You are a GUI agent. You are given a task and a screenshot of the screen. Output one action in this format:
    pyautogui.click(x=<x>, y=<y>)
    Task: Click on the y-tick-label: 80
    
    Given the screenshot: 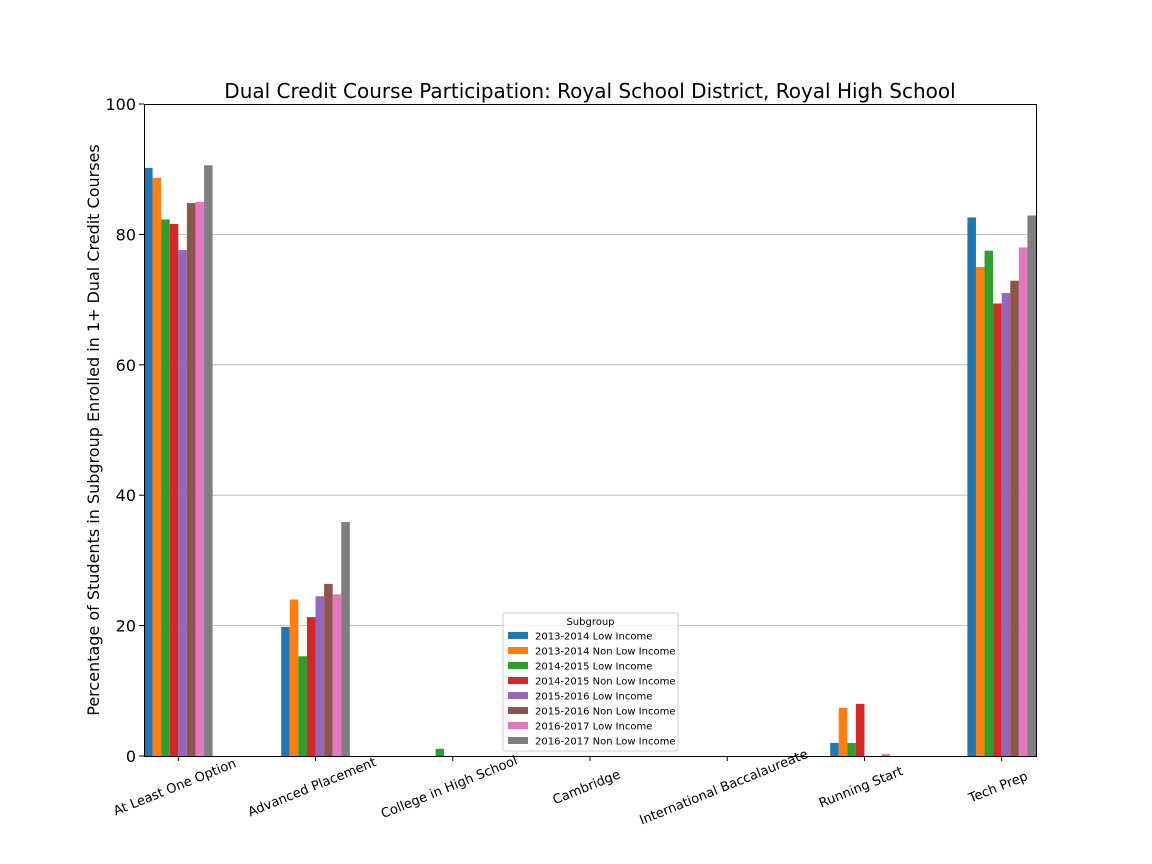 What is the action you would take?
    pyautogui.click(x=126, y=234)
    